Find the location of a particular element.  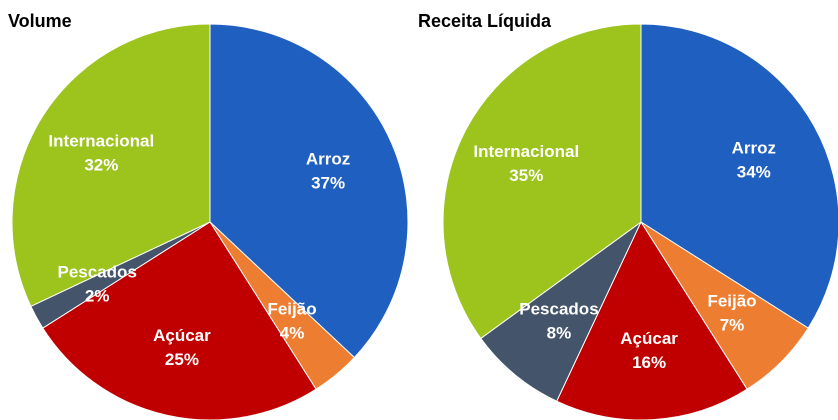

slice-value-label: 7% is located at coordinates (732, 324).